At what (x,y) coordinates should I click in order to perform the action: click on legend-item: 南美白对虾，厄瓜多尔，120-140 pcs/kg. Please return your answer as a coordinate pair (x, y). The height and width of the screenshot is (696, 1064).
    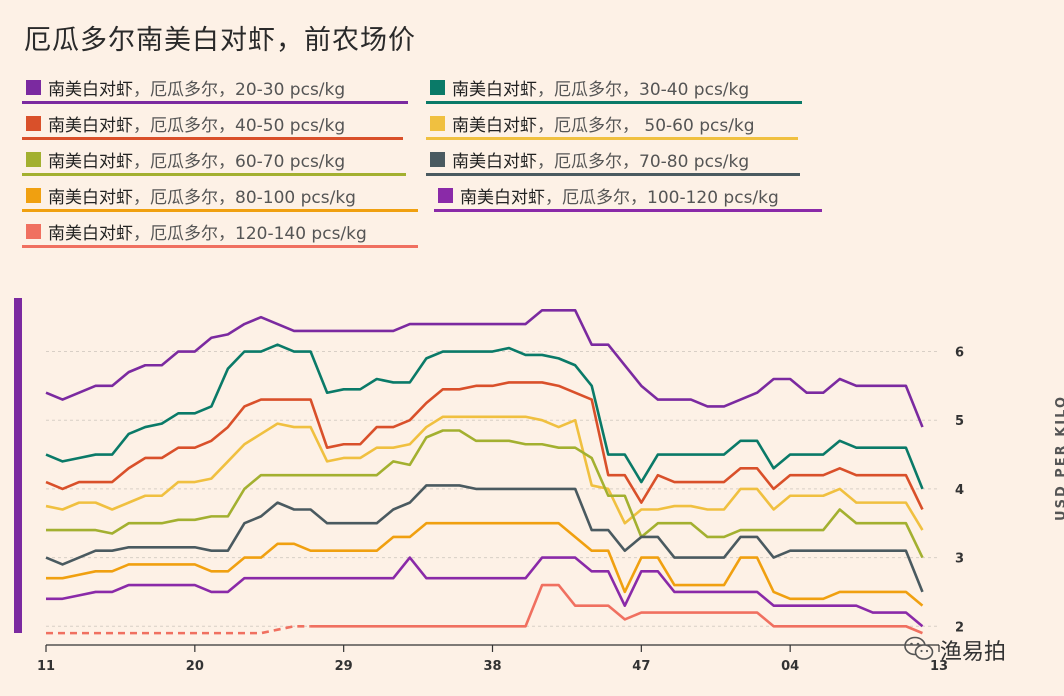
    Looking at the image, I should click on (220, 233).